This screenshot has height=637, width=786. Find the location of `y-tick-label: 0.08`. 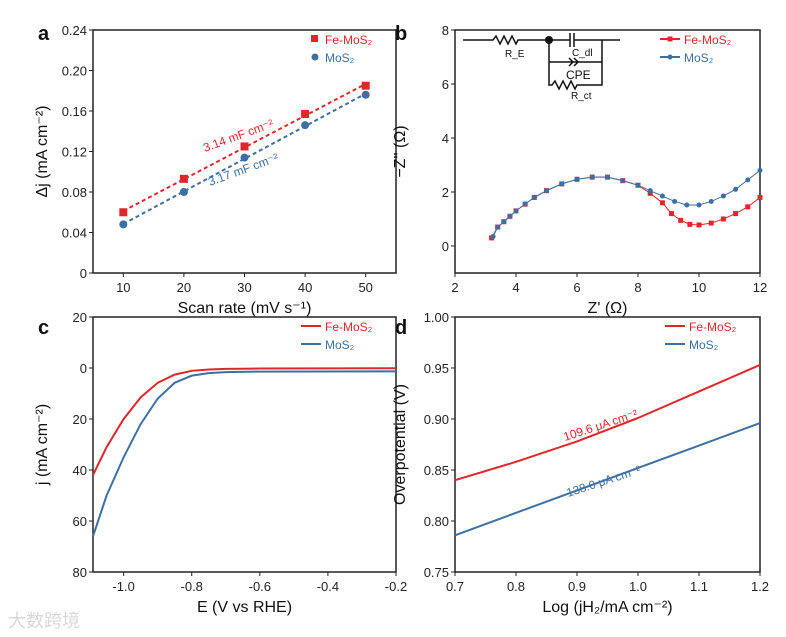

y-tick-label: 0.08 is located at coordinates (74, 192).